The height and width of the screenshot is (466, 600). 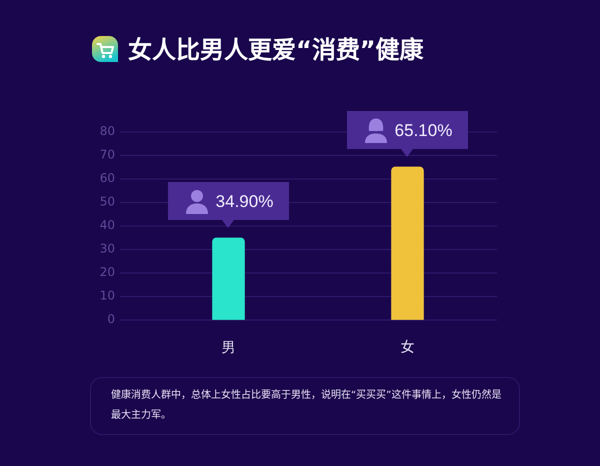 What do you see at coordinates (107, 178) in the screenshot?
I see `y-tick-label: 60` at bounding box center [107, 178].